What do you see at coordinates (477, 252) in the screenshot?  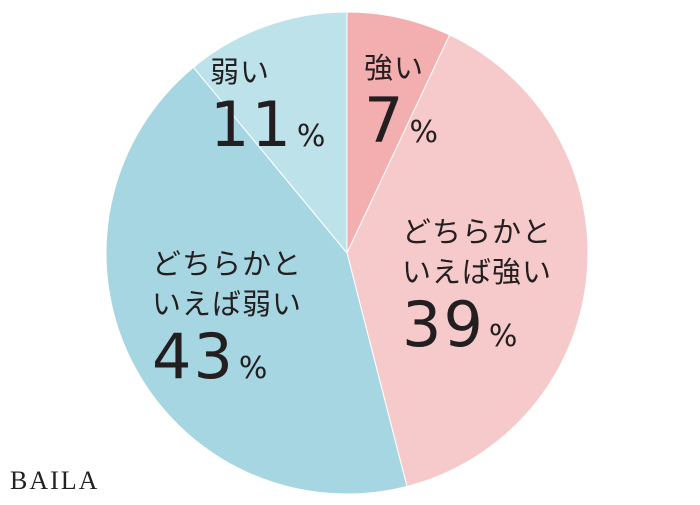 I see `category-label: どちらかといえば強い` at bounding box center [477, 252].